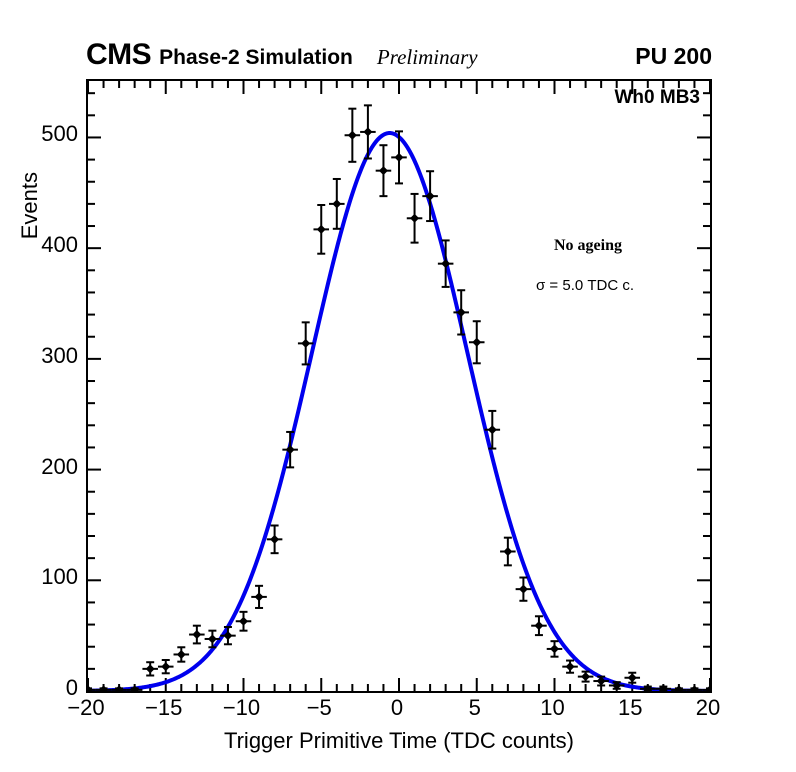 The image size is (796, 772). I want to click on simulation-label: Phase-2 Simulation, so click(256, 57).